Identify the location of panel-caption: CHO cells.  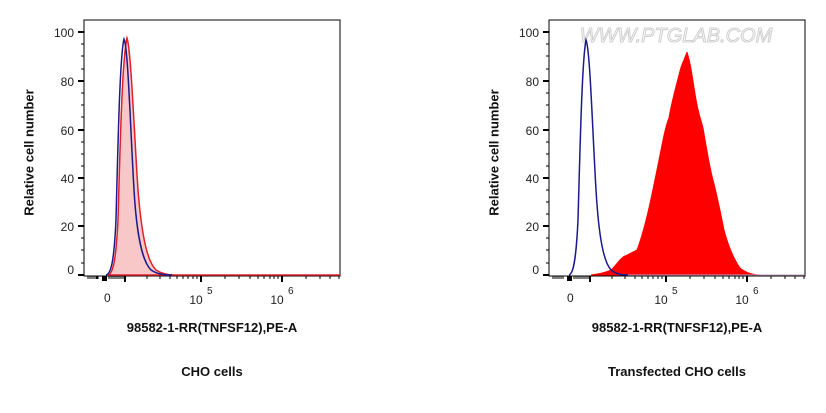
(212, 371).